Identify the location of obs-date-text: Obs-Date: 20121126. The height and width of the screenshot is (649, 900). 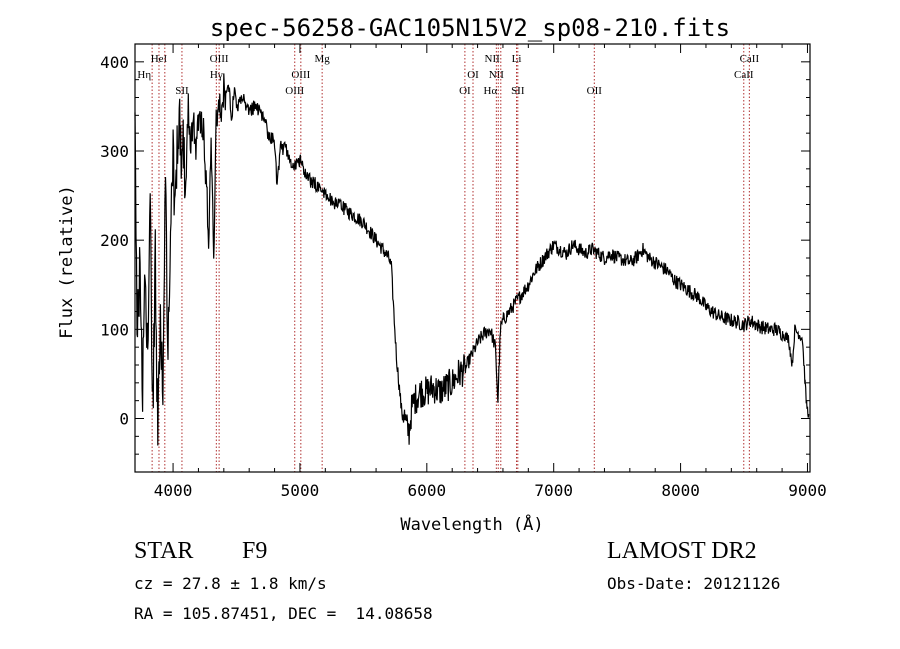
(694, 583).